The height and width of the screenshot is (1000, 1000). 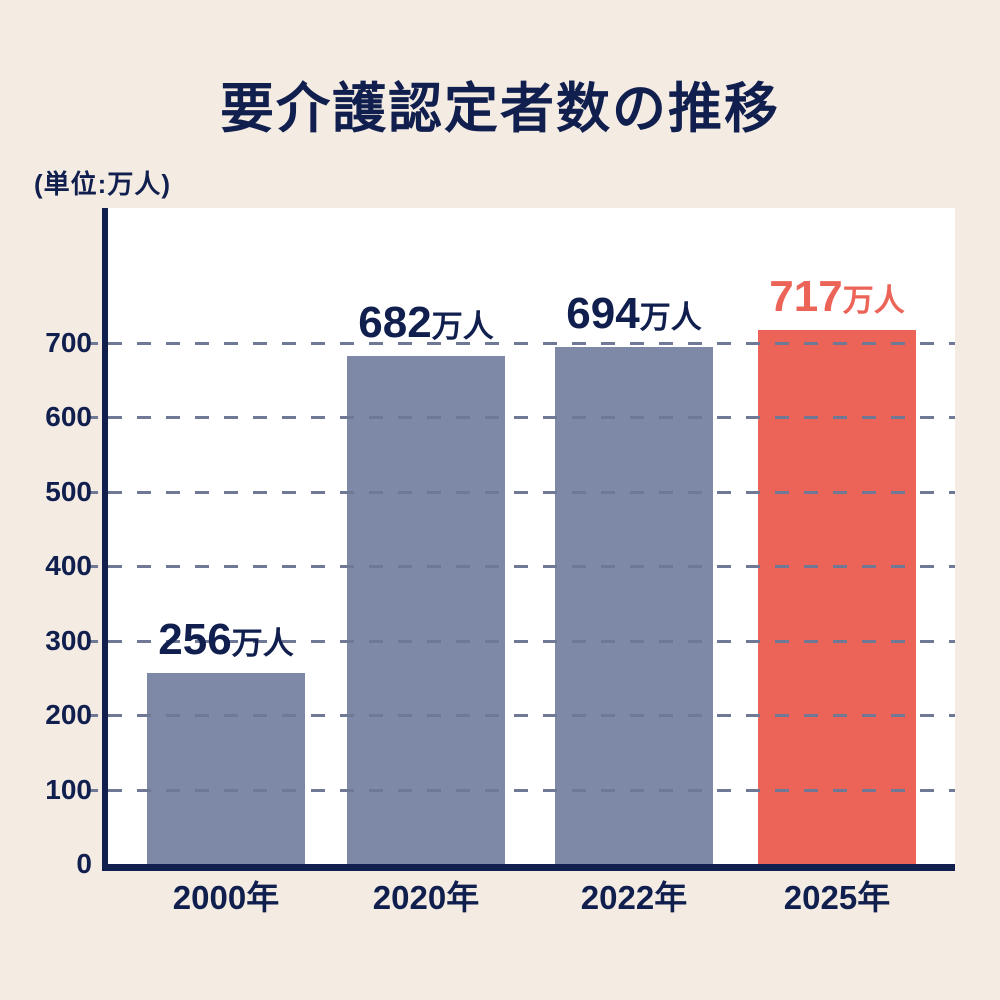 What do you see at coordinates (226, 768) in the screenshot?
I see `bar-2000年` at bounding box center [226, 768].